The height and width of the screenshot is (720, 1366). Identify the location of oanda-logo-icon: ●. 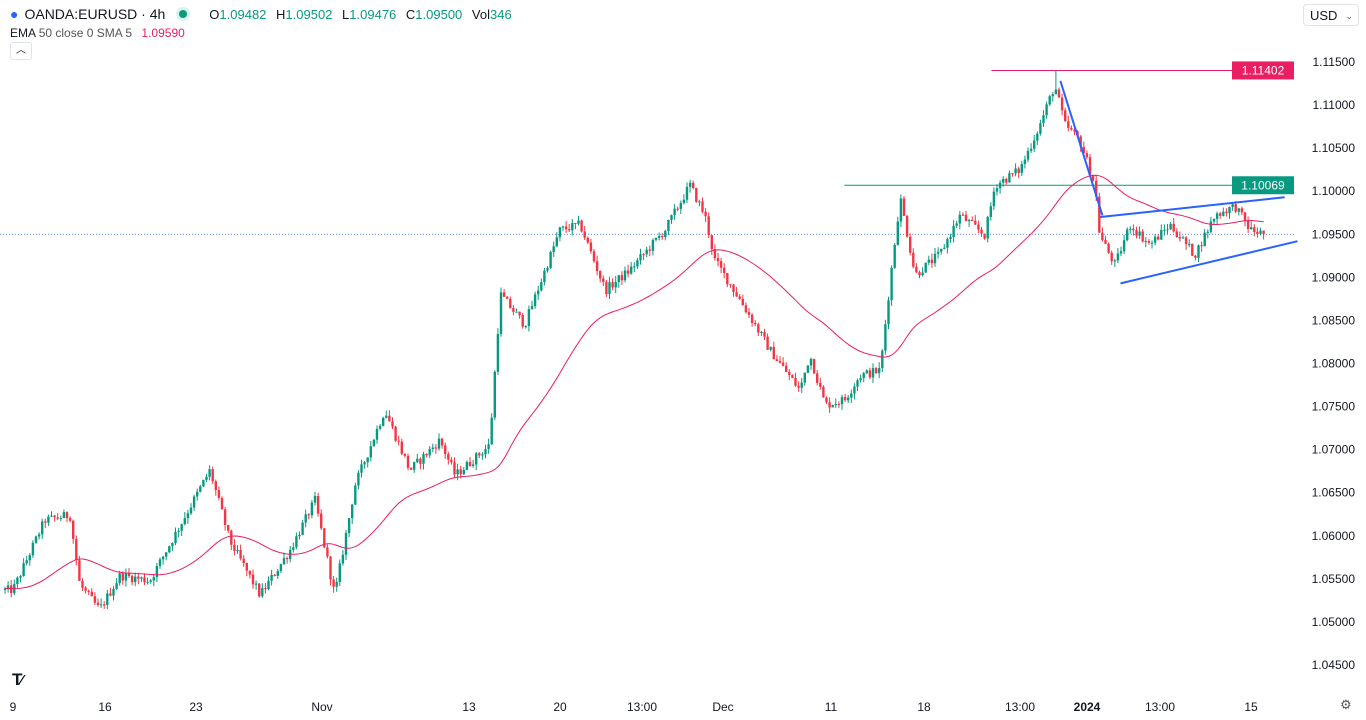
(14, 14).